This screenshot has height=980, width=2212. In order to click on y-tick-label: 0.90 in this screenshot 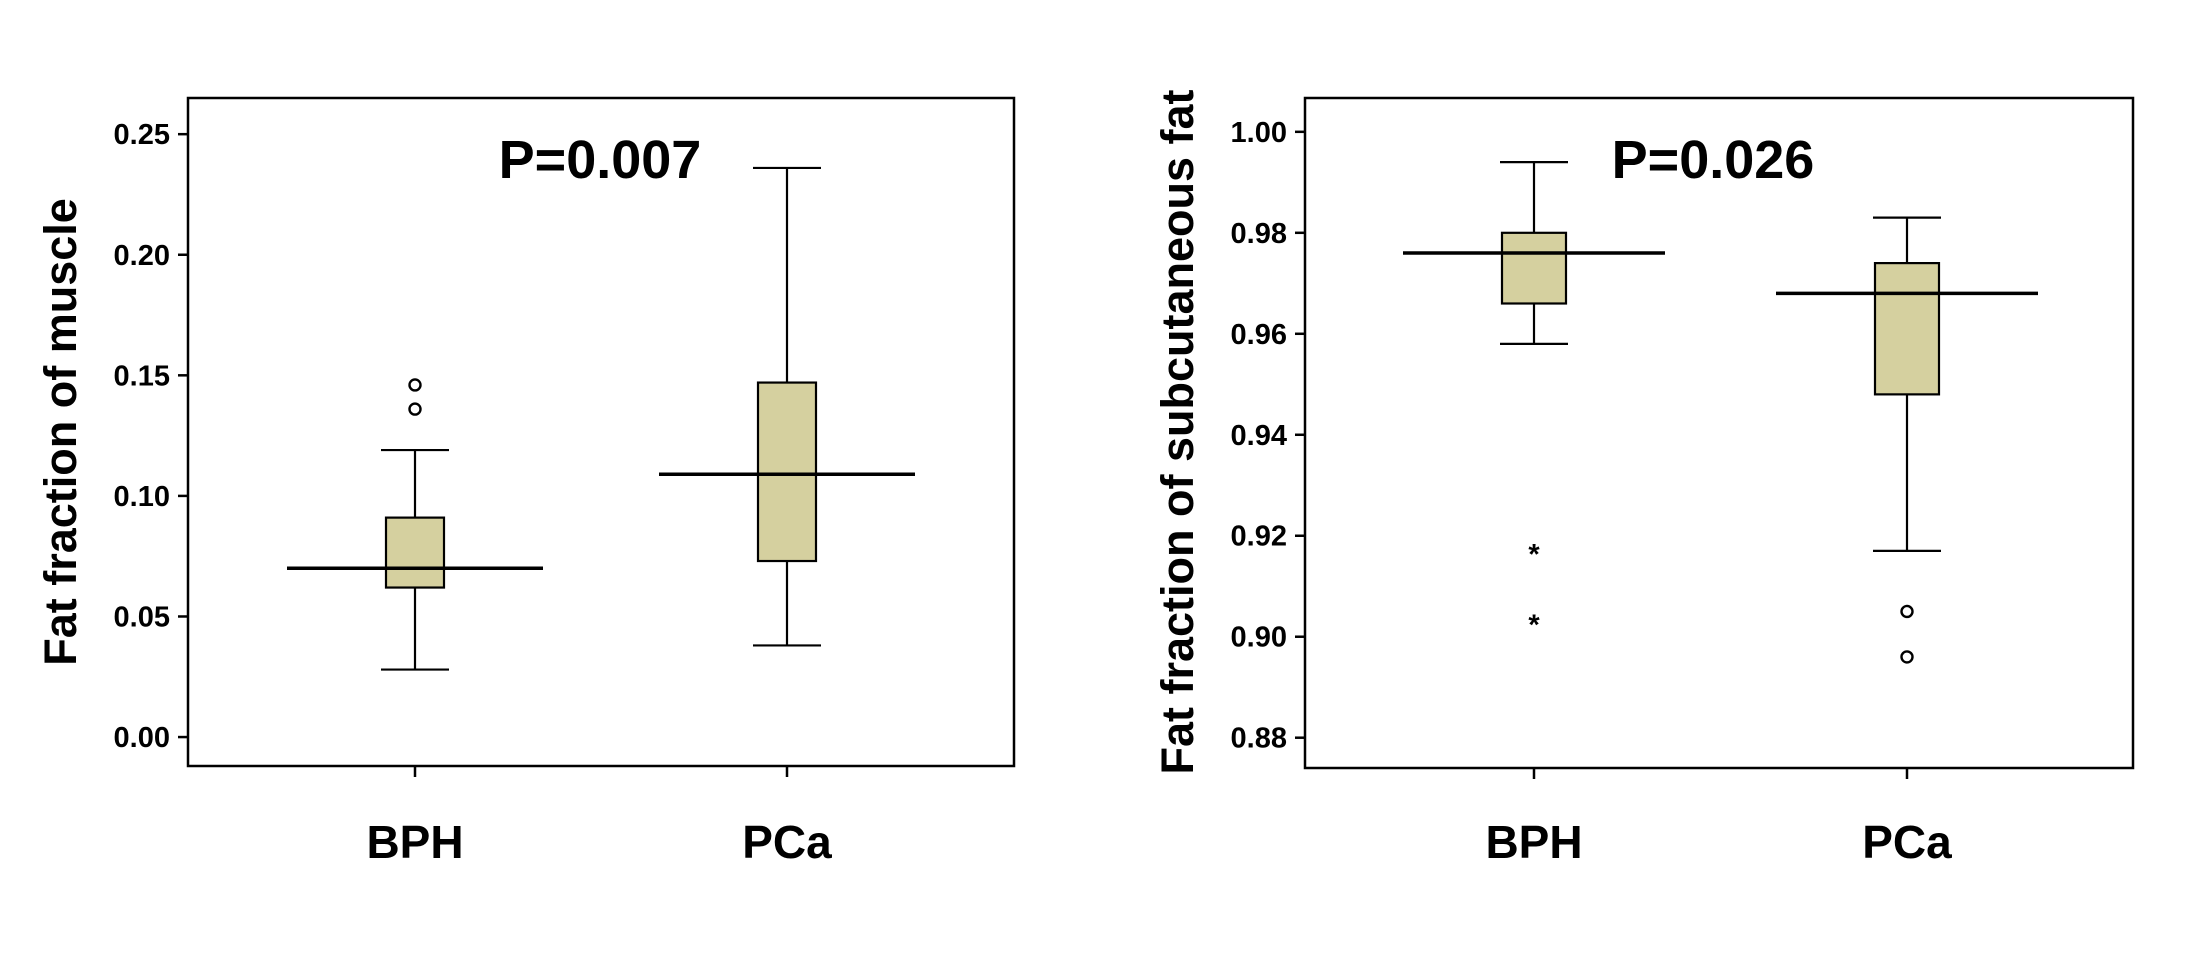, I will do `click(1259, 638)`.